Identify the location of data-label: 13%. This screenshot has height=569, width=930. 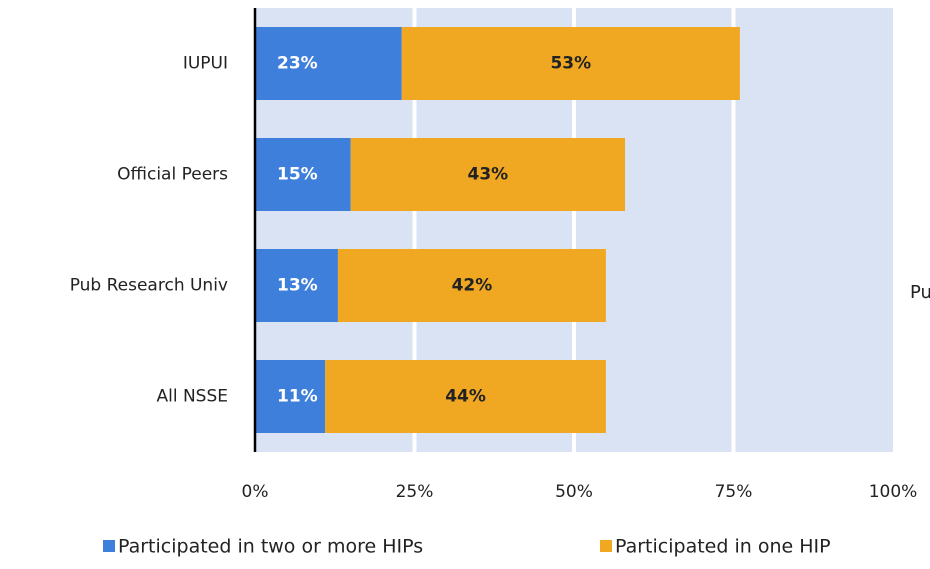
(297, 286).